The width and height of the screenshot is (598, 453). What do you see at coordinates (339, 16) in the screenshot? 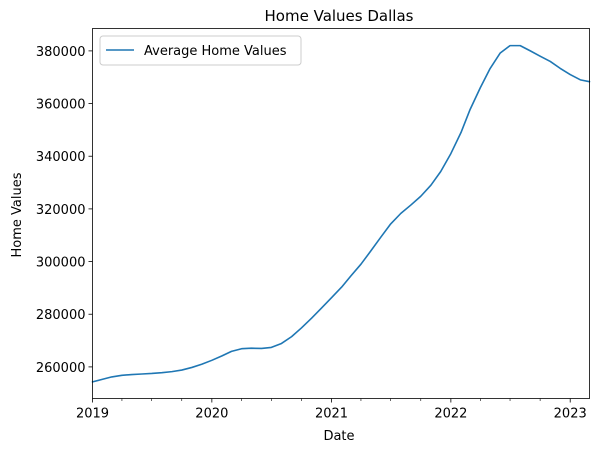
I see `chart-title: Home Values Dallas` at bounding box center [339, 16].